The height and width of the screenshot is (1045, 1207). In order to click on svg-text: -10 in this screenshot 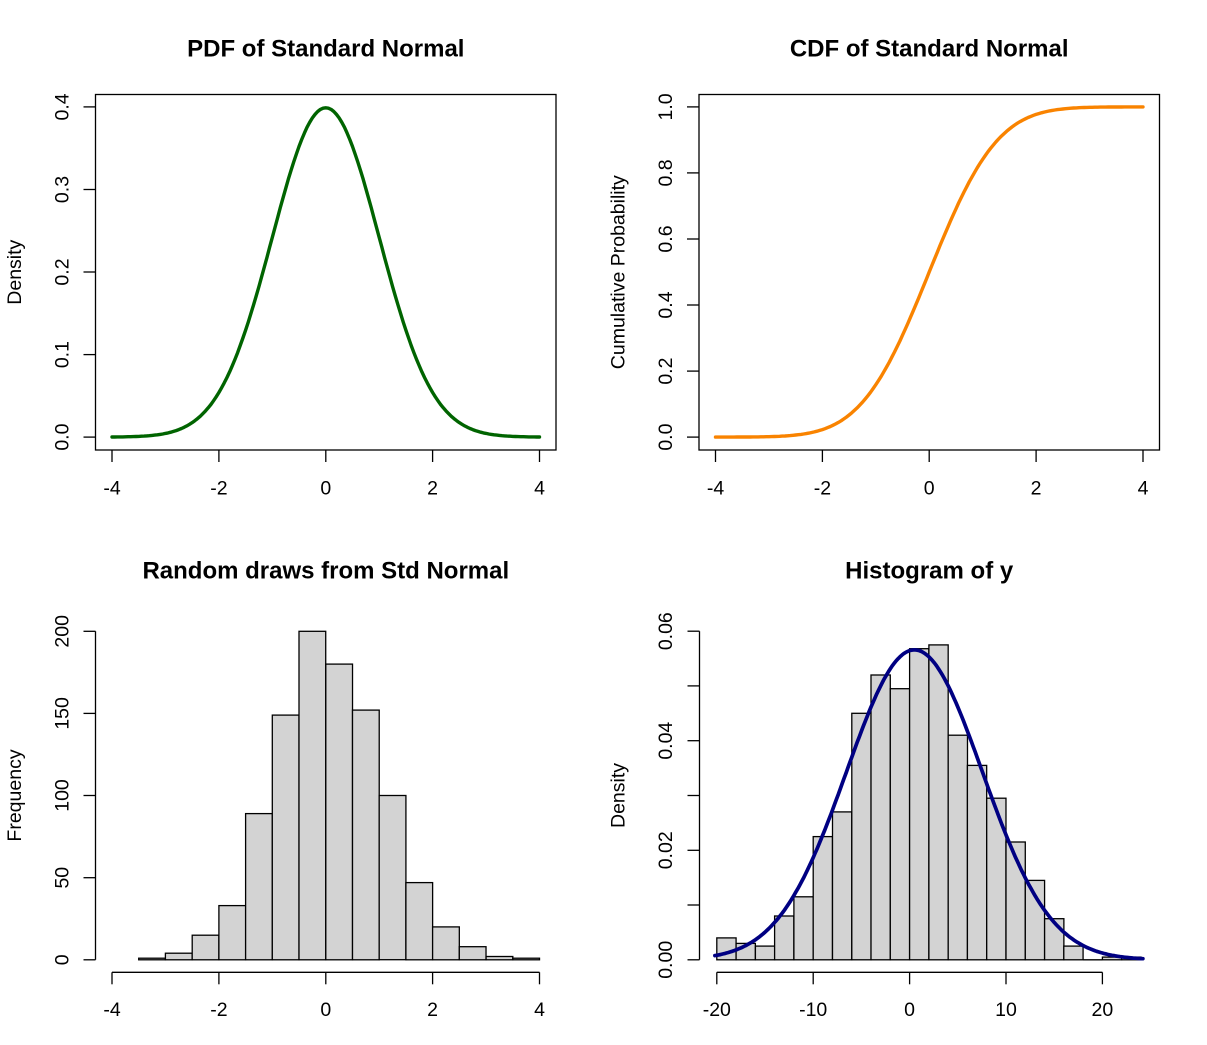, I will do `click(813, 1010)`.